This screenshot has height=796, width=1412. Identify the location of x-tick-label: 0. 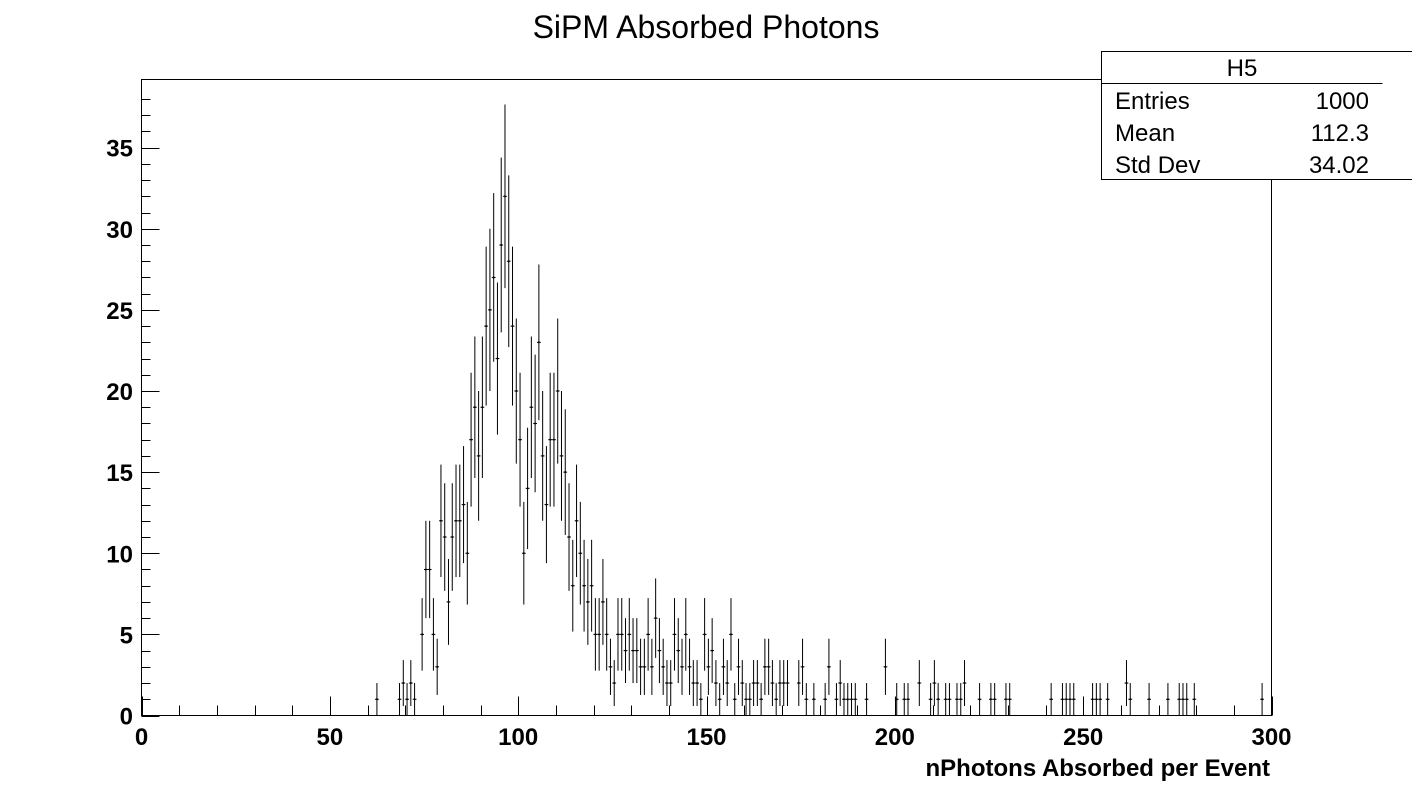
(141, 737).